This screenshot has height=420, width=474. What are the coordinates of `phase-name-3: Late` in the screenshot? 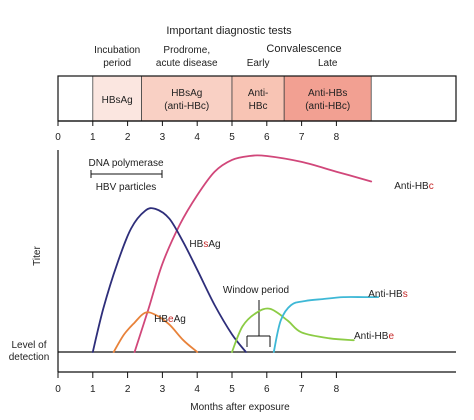 It's located at (328, 63).